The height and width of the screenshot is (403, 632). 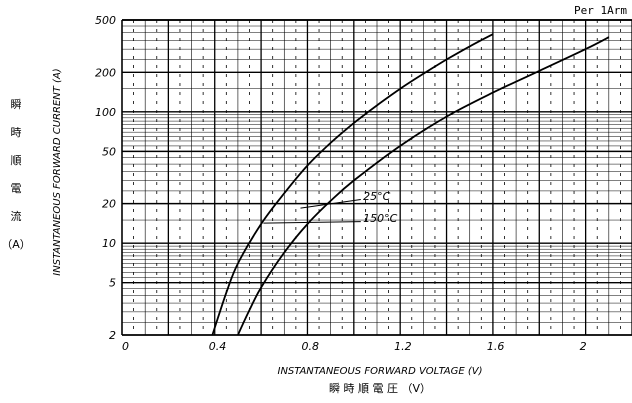 What do you see at coordinates (57, 171) in the screenshot?
I see `y-axis-label: INSTANTANEOUS FORWARD CURRENT (A)` at bounding box center [57, 171].